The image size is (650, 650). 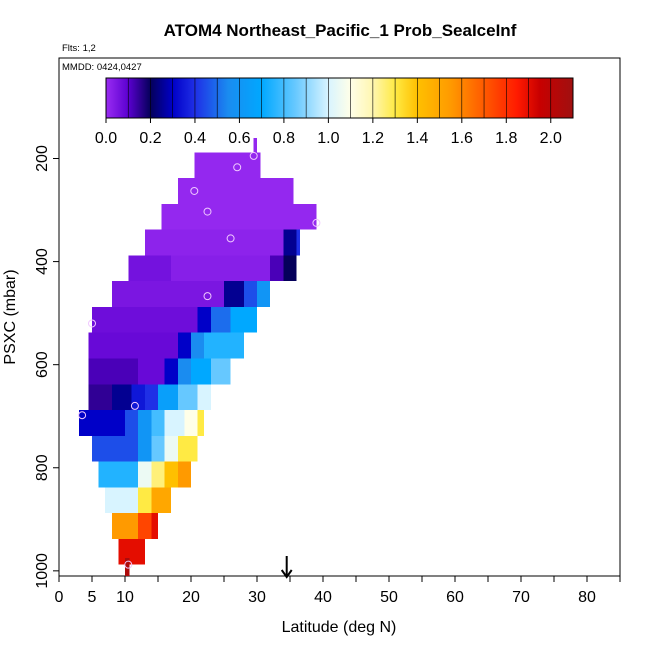 What do you see at coordinates (59, 597) in the screenshot?
I see `x-tick-label: 0` at bounding box center [59, 597].